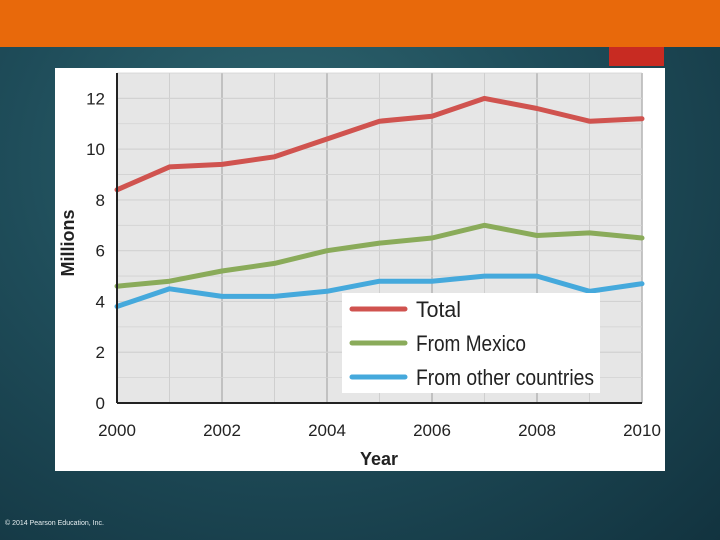  I want to click on y-tick-label: 2, so click(100, 352).